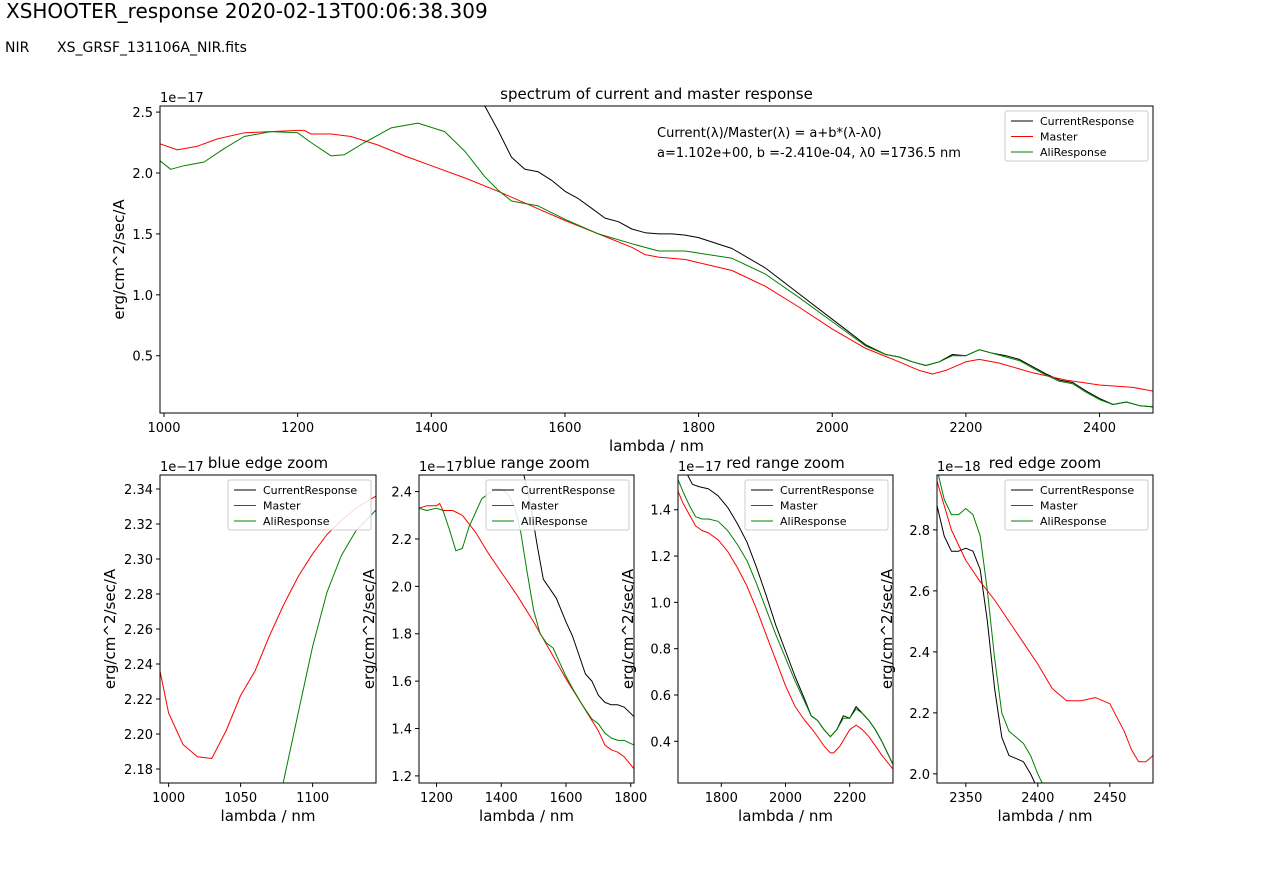 This screenshot has width=1280, height=880. Describe the element at coordinates (138, 735) in the screenshot. I see `y-tick-label: 2.20` at that location.